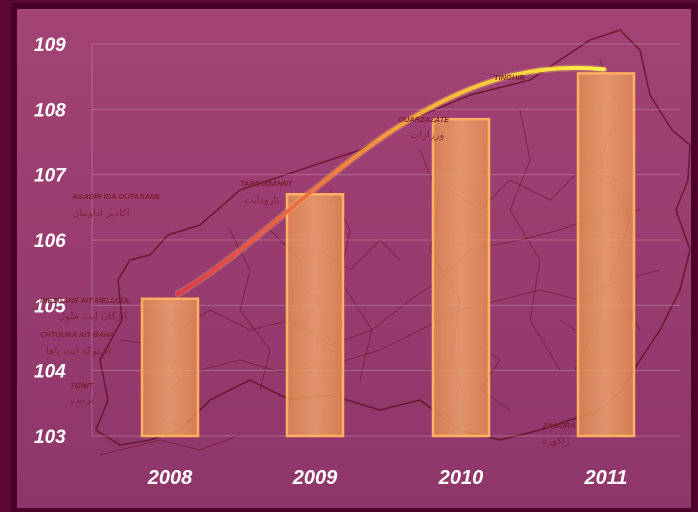 This screenshot has width=698, height=512. Describe the element at coordinates (50, 45) in the screenshot. I see `y-tick-label-109: 109` at that location.